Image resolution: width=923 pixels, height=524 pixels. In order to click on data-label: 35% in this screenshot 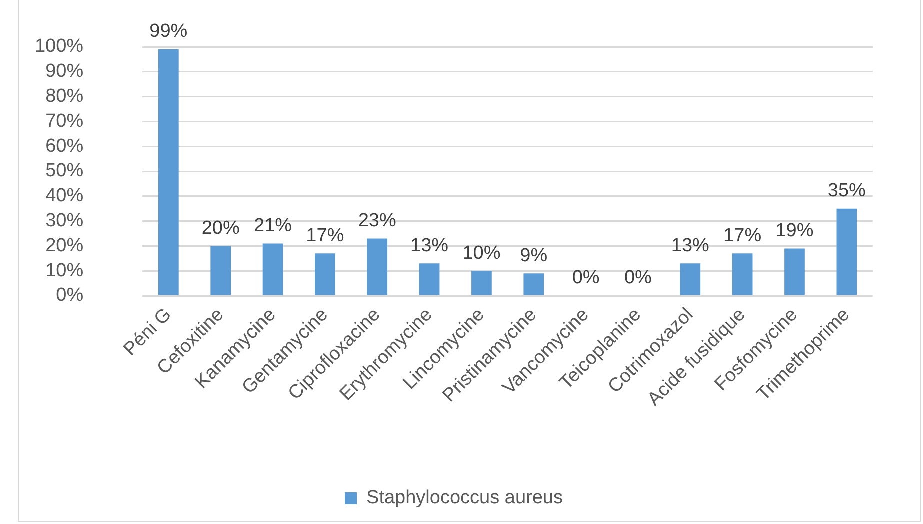, I will do `click(847, 191)`.